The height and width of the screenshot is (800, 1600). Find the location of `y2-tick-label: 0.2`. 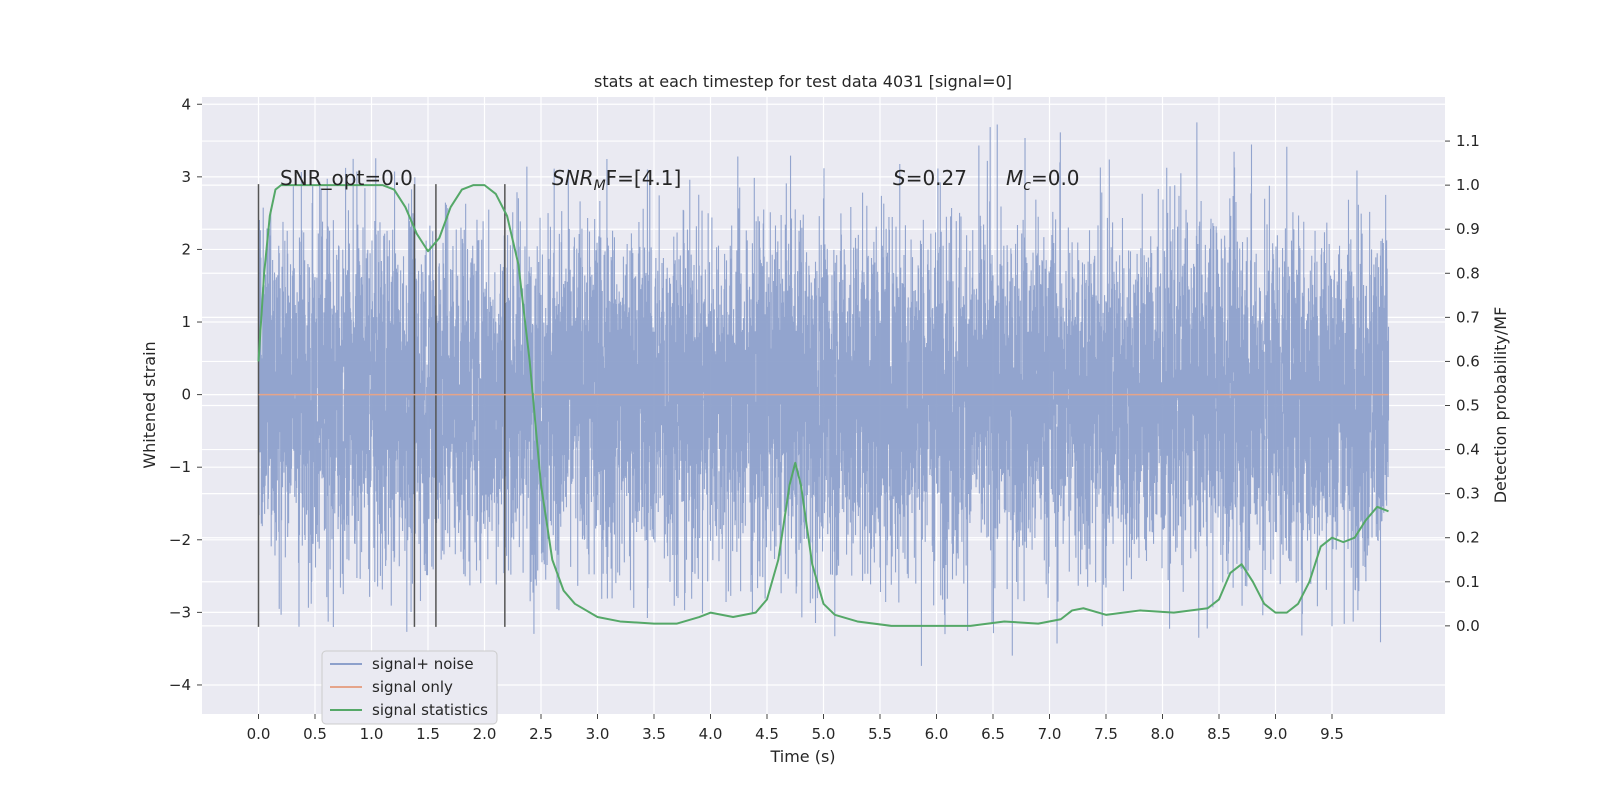

y2-tick-label: 0.2 is located at coordinates (1468, 538).